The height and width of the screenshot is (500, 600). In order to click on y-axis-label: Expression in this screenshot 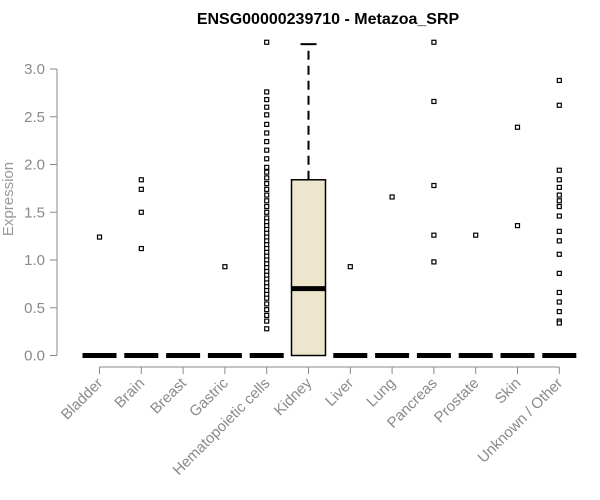, I will do `click(8, 199)`.